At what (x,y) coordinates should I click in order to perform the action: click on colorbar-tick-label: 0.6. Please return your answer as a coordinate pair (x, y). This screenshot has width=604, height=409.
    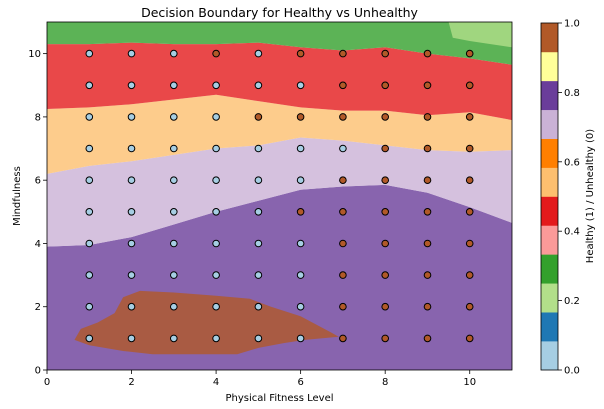
    Looking at the image, I should click on (572, 162).